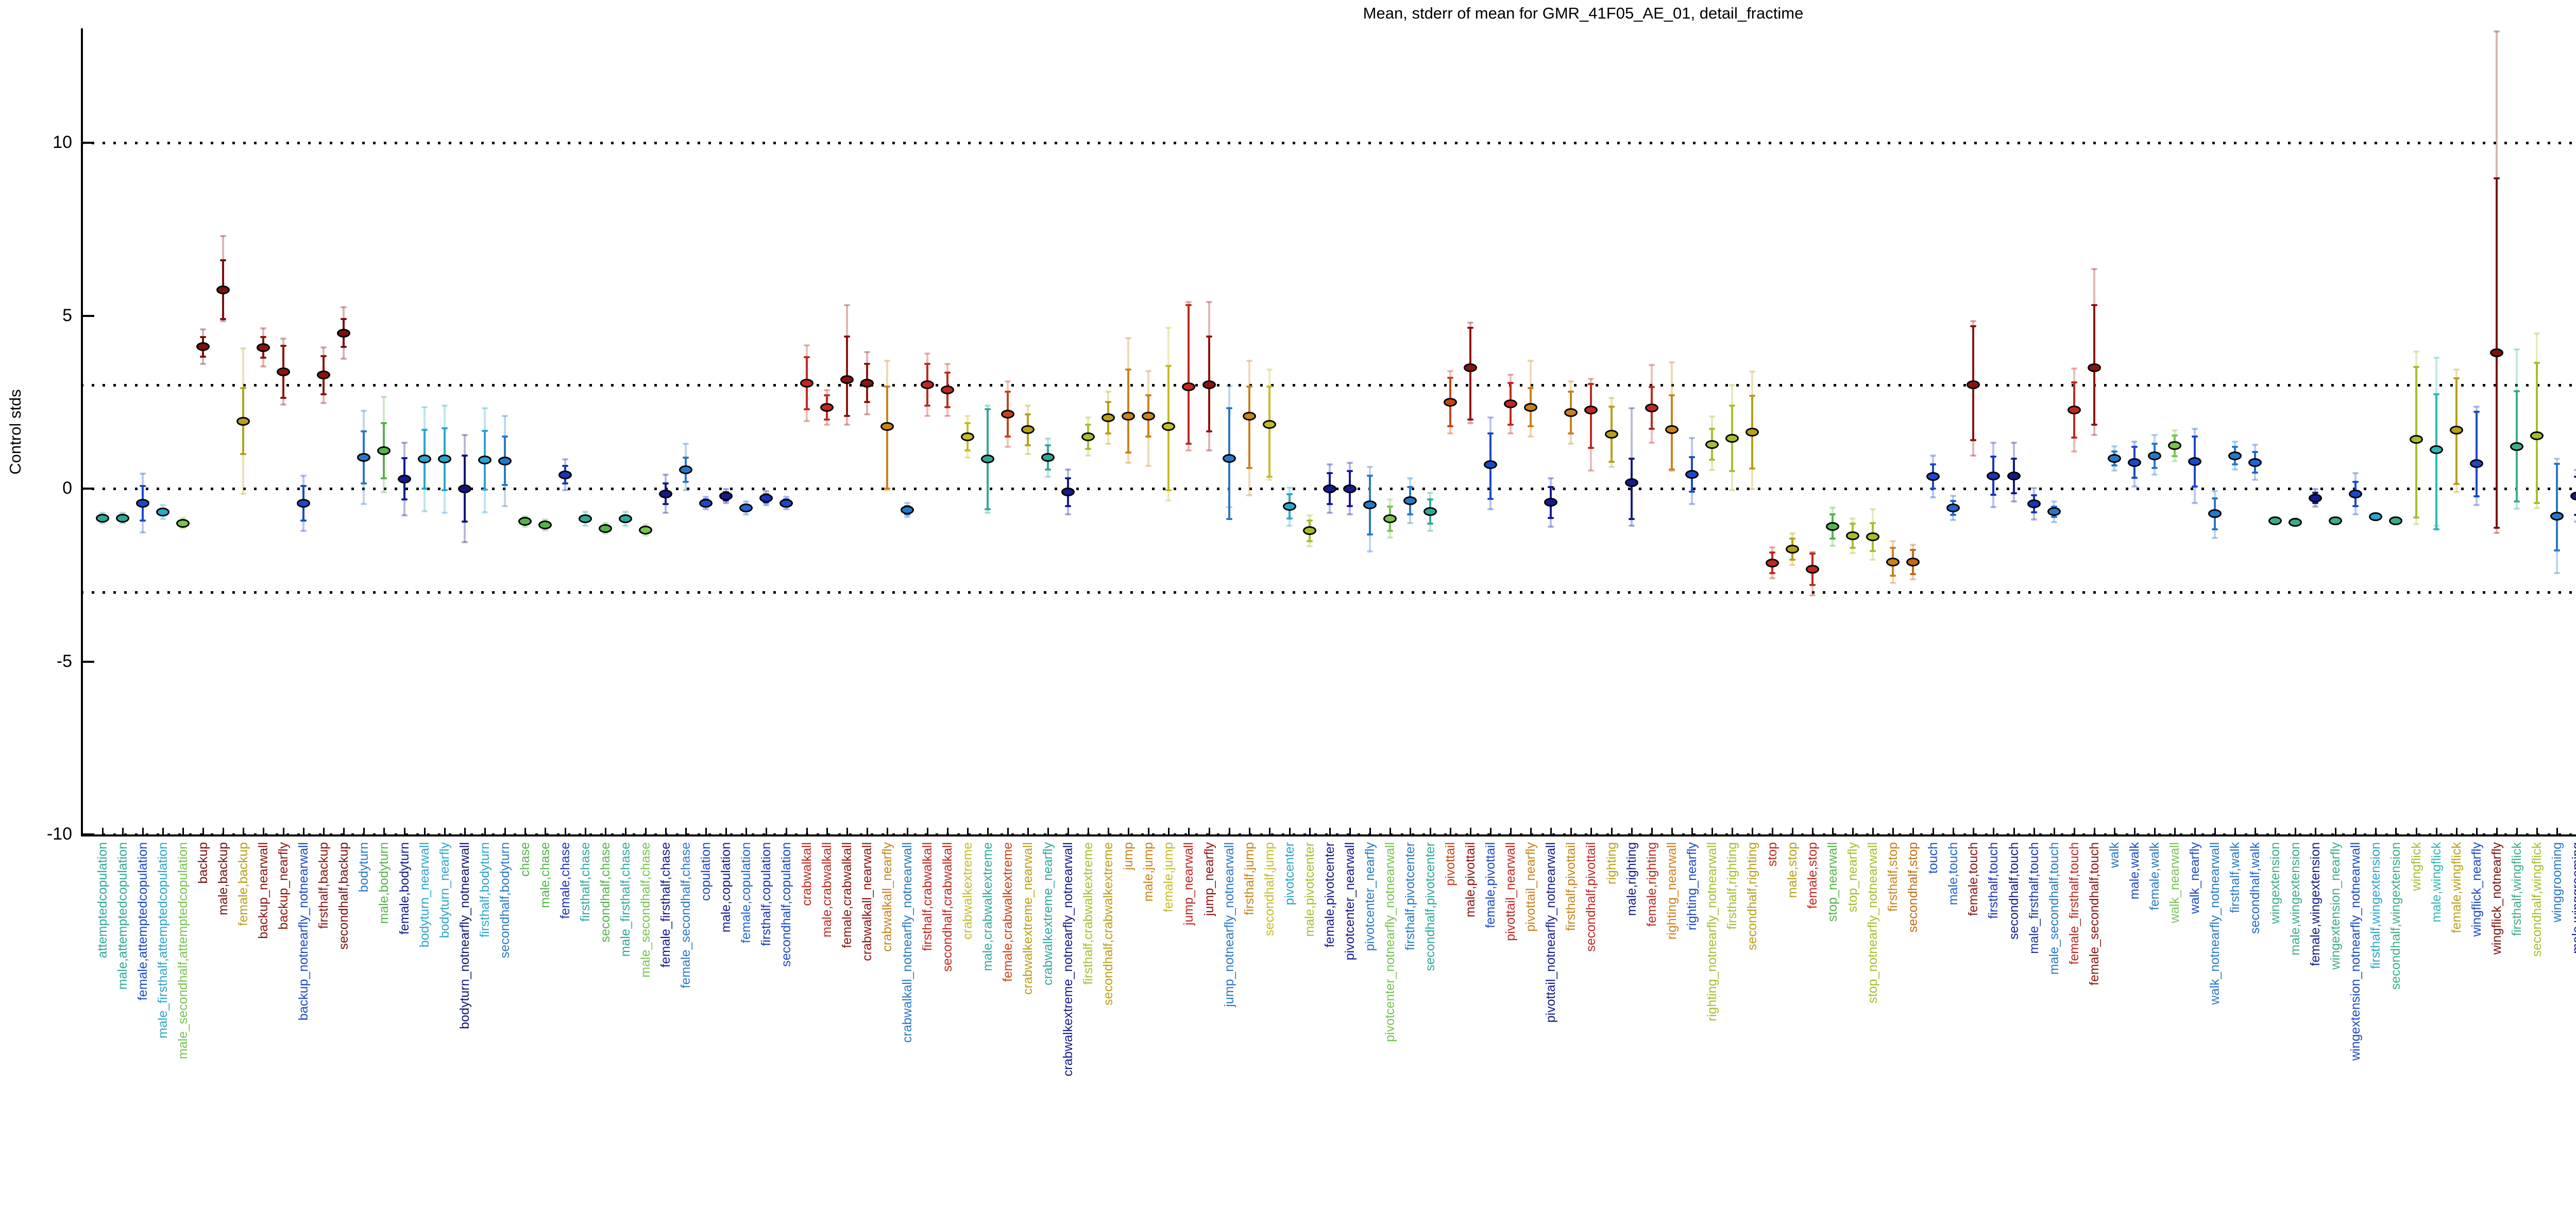 The height and width of the screenshot is (1222, 2576). I want to click on x-category-label: female,crabwalkall, so click(846, 895).